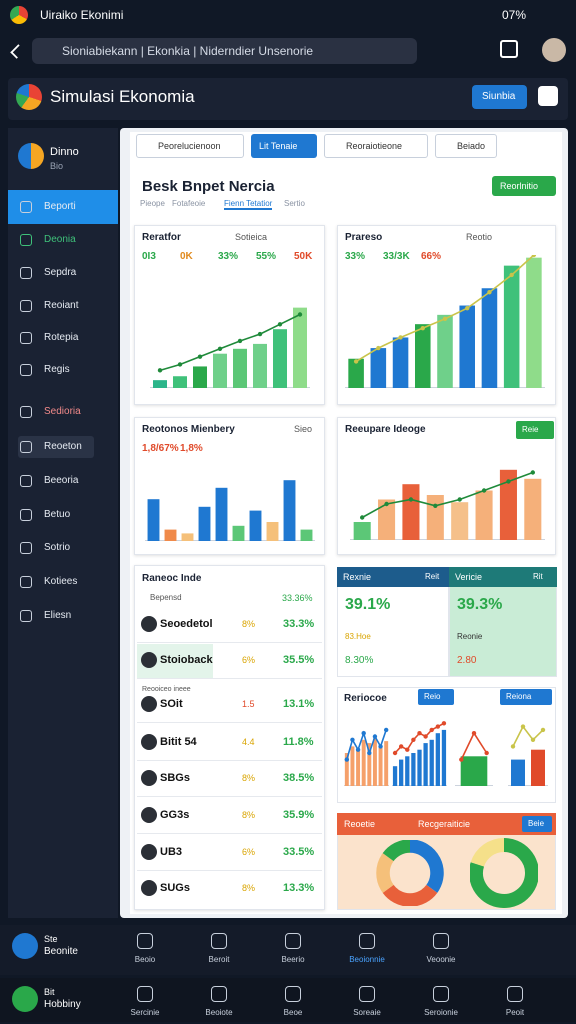 The width and height of the screenshot is (576, 1024). I want to click on nav-label: Beoiote, so click(219, 1012).